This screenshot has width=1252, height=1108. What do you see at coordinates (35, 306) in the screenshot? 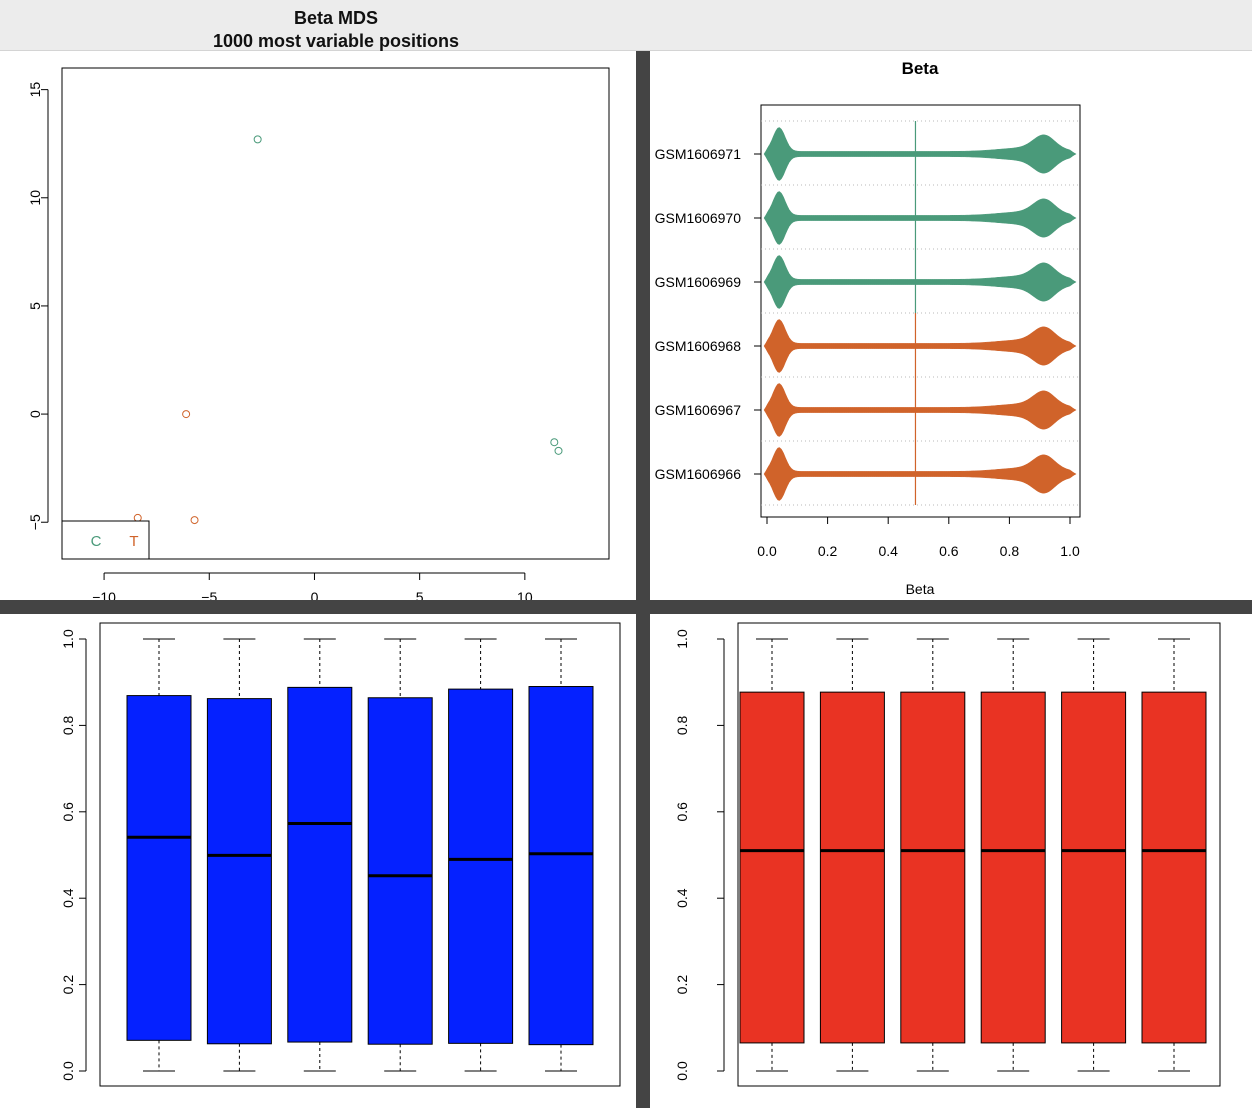
I see `y-tick-label: 5` at bounding box center [35, 306].